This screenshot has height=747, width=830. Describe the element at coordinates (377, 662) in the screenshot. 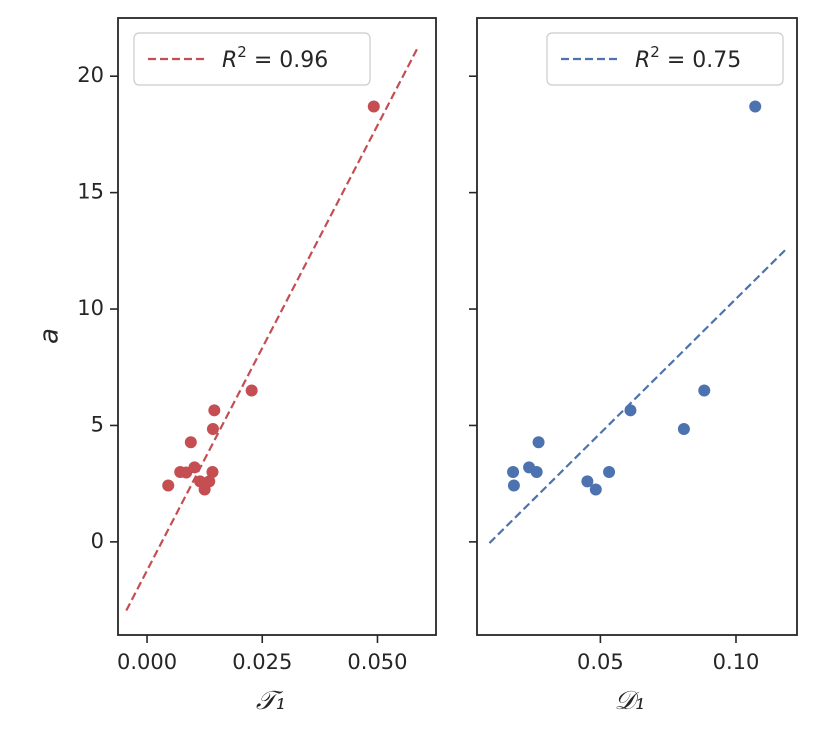

I see `x-tick-label: 0.050` at that location.